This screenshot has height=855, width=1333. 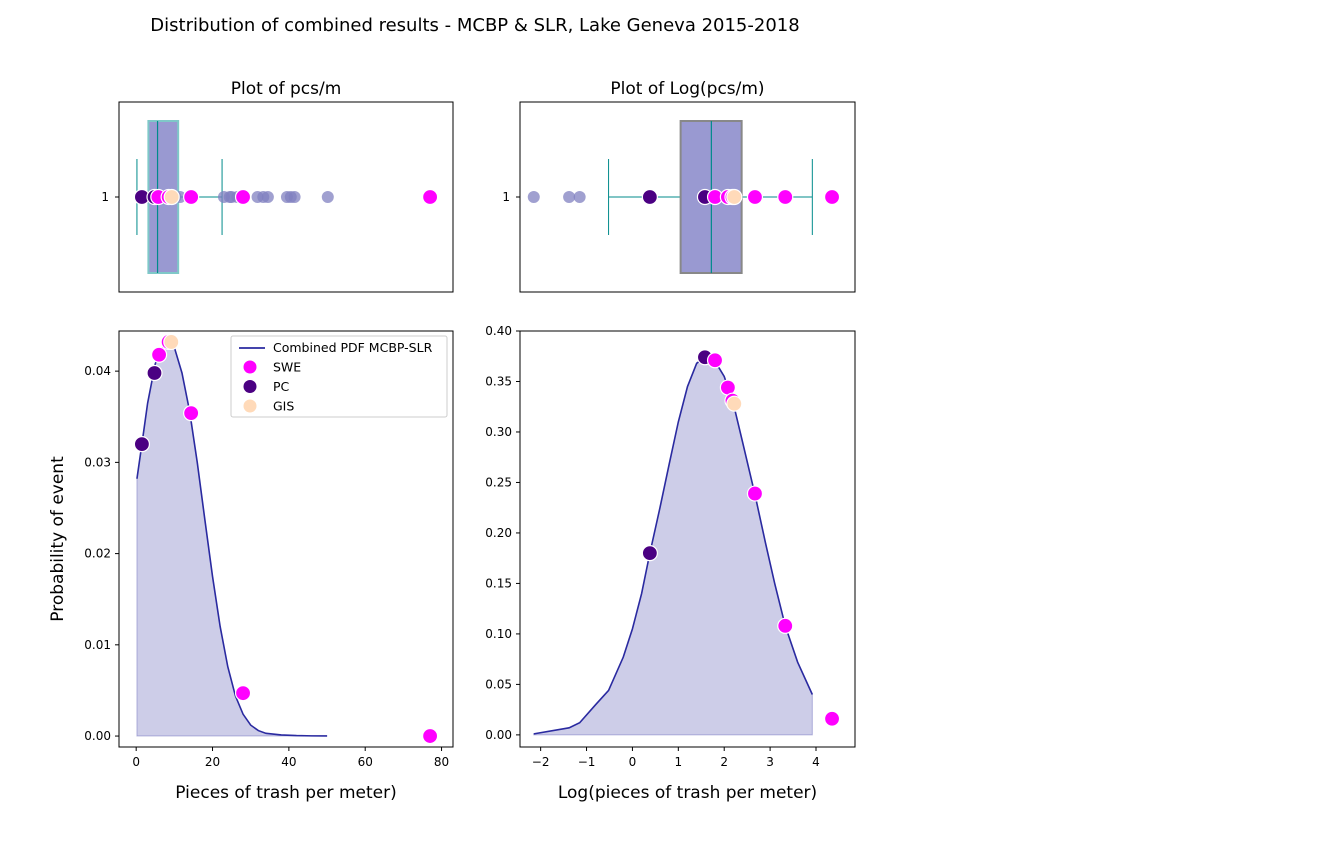 What do you see at coordinates (687, 89) in the screenshot?
I see `box-plot-title: Plot of Log(pcs/m)` at bounding box center [687, 89].